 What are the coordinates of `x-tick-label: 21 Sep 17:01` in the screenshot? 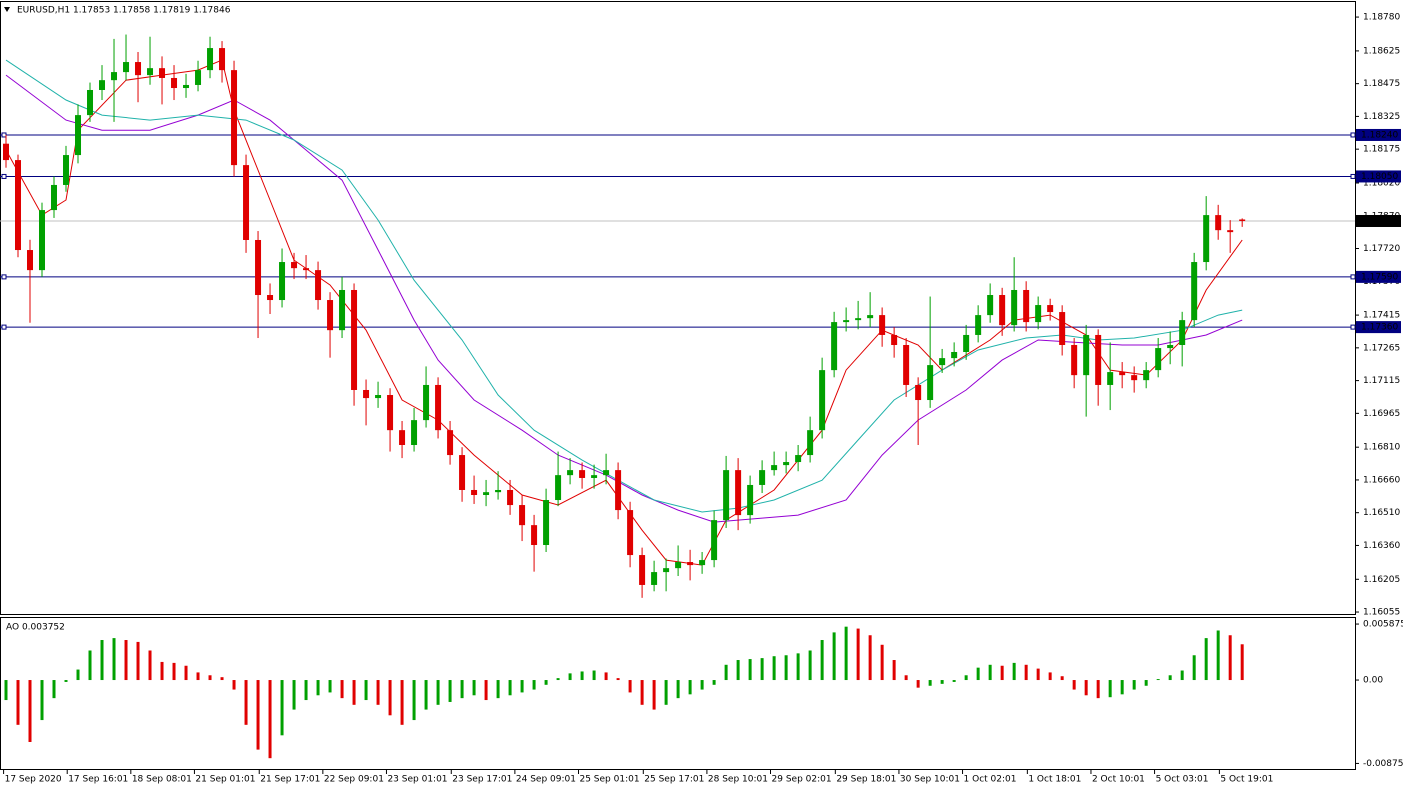 It's located at (290, 780).